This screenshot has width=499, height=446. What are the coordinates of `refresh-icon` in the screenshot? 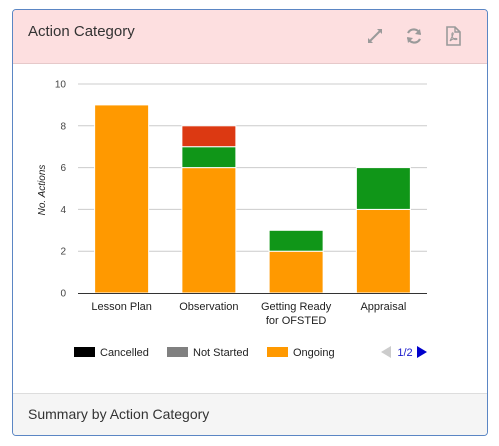 It's located at (414, 36).